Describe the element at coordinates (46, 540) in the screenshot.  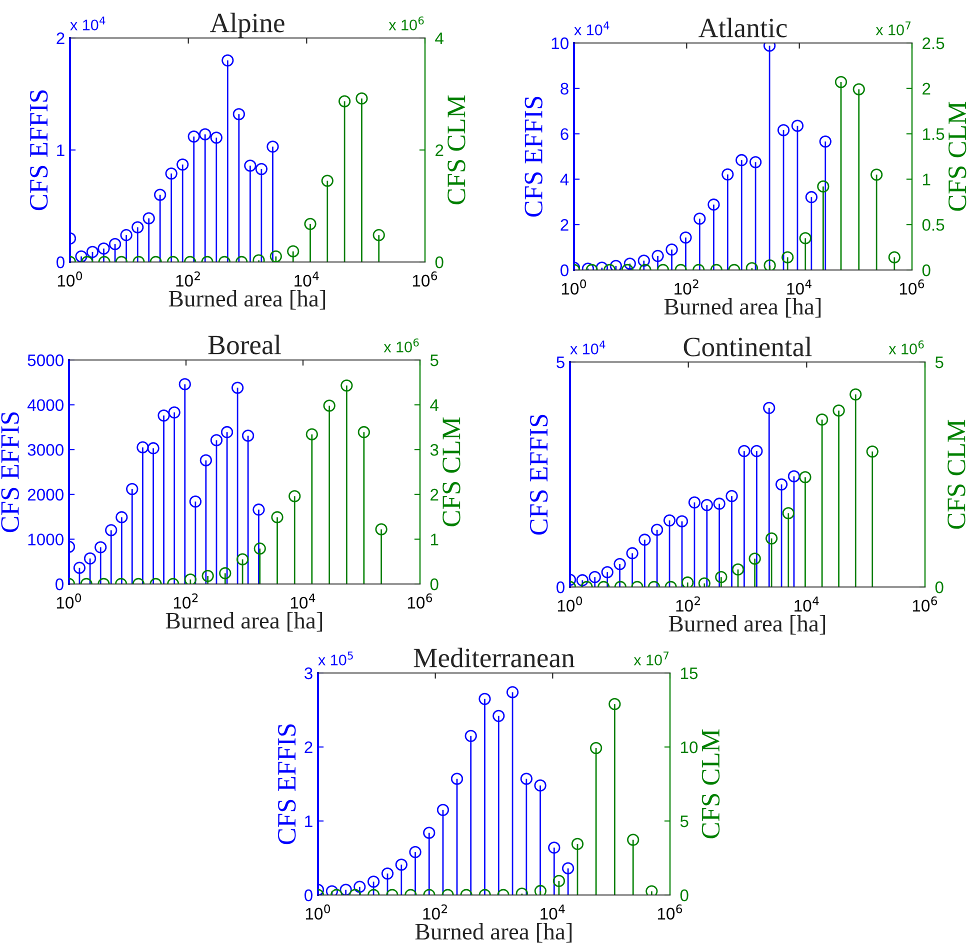
I see `y-tick-label: 1000` at that location.